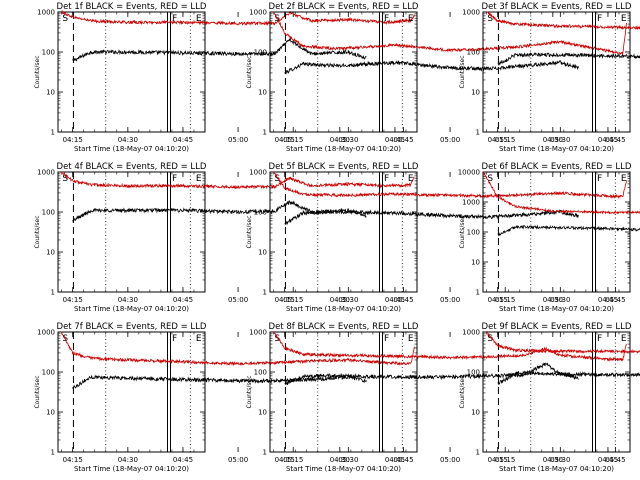 Image resolution: width=640 pixels, height=480 pixels. What do you see at coordinates (132, 7) in the screenshot?
I see `panel-title: Det 1f BLACK = Events, RED = LLD` at bounding box center [132, 7].